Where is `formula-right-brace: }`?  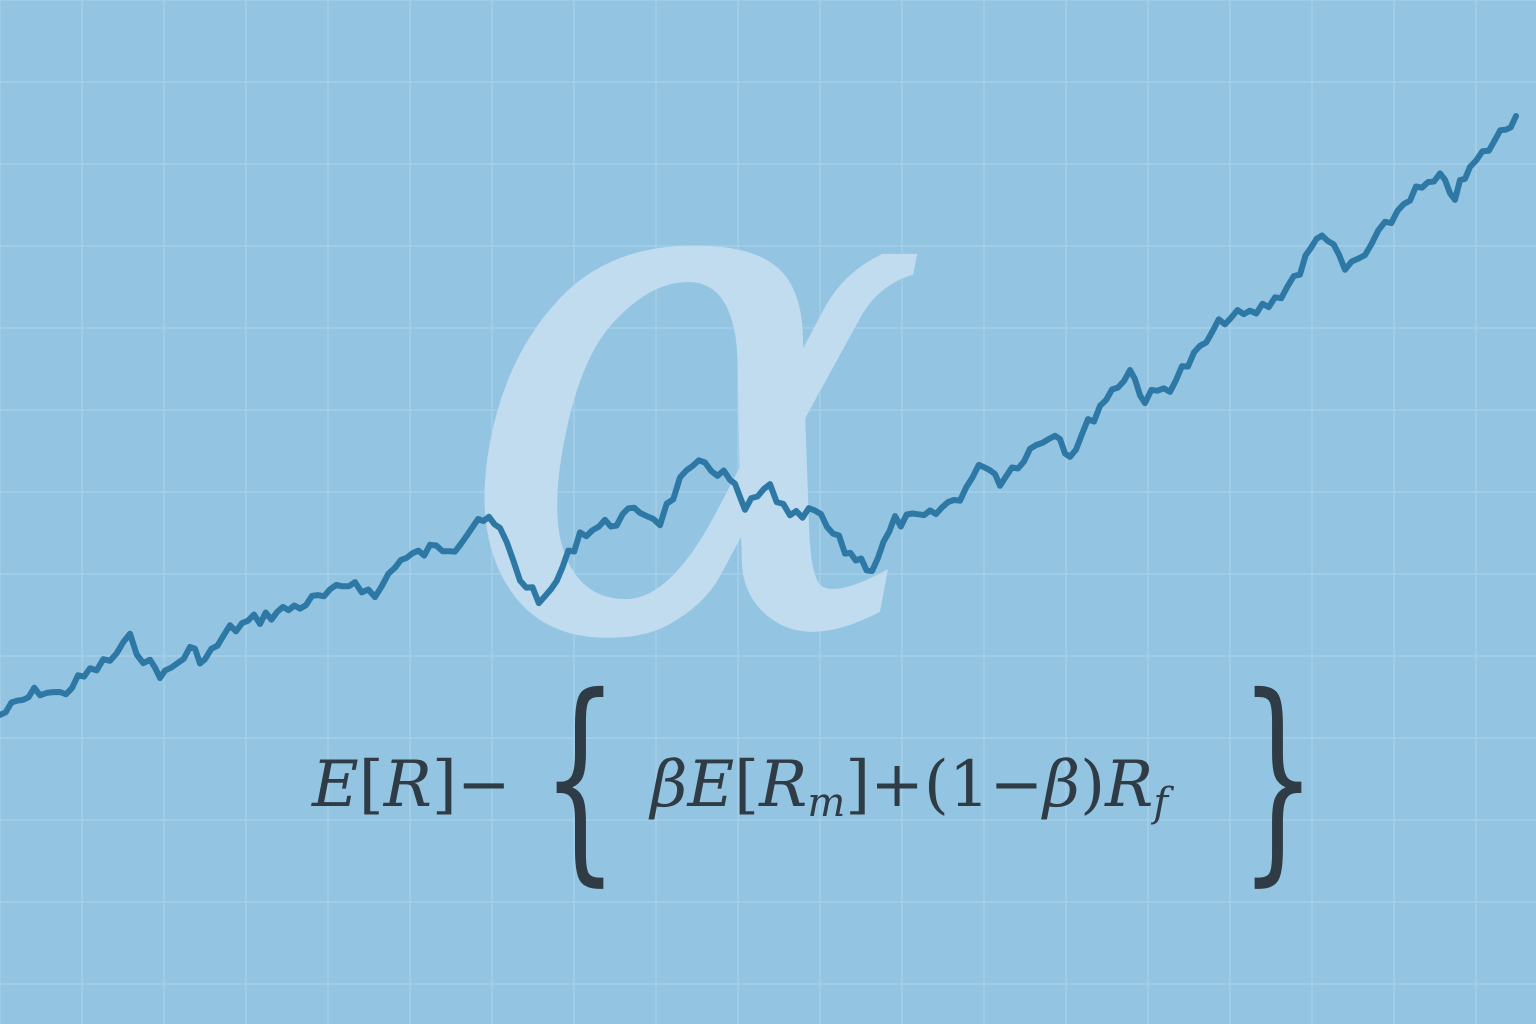 formula-right-brace: } is located at coordinates (1278, 777).